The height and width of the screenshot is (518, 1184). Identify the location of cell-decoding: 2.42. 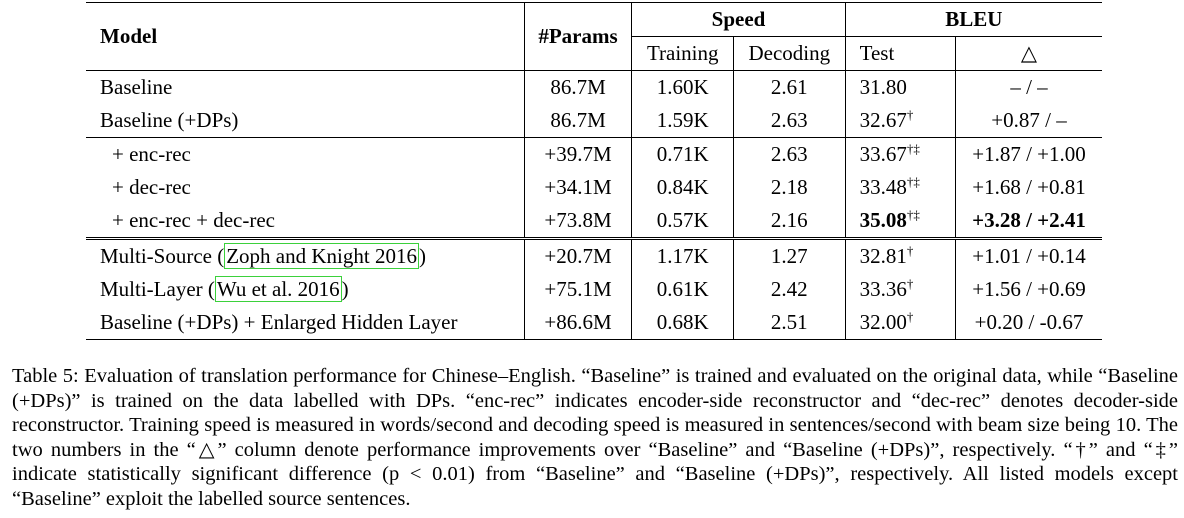
(789, 289).